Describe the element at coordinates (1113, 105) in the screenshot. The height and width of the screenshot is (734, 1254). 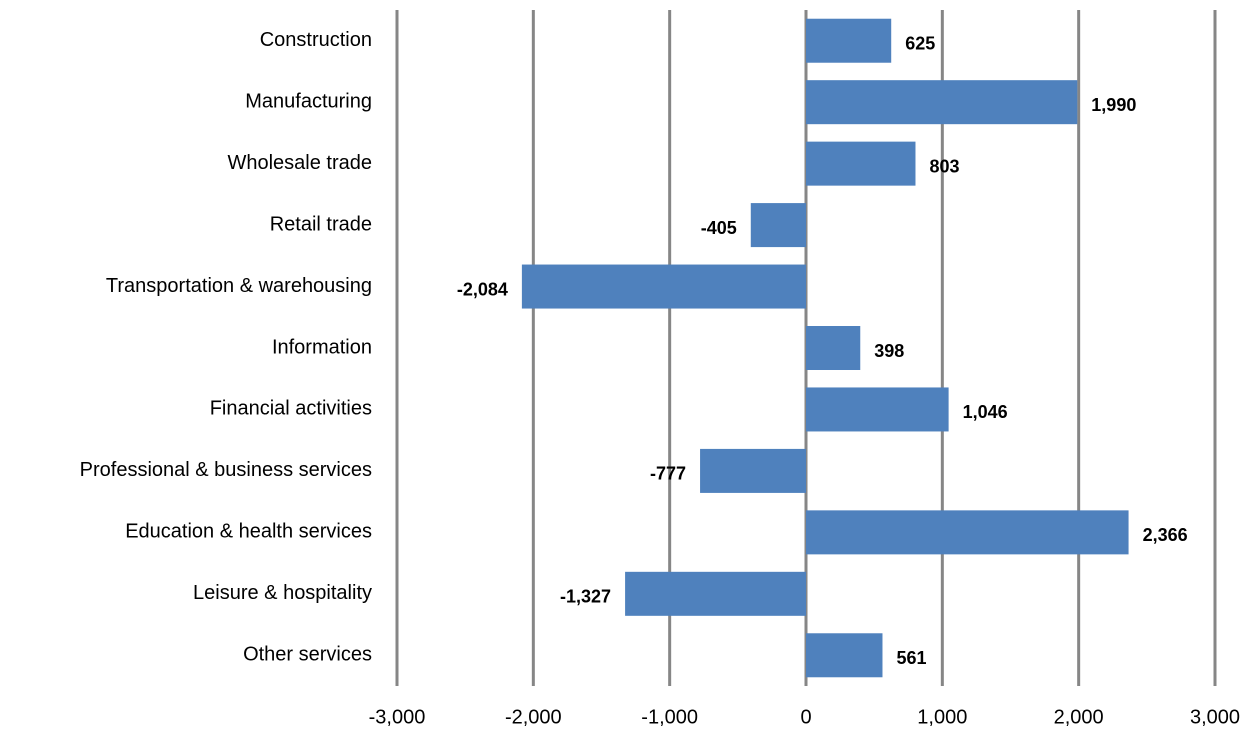
I see `value-label: 1,990` at that location.